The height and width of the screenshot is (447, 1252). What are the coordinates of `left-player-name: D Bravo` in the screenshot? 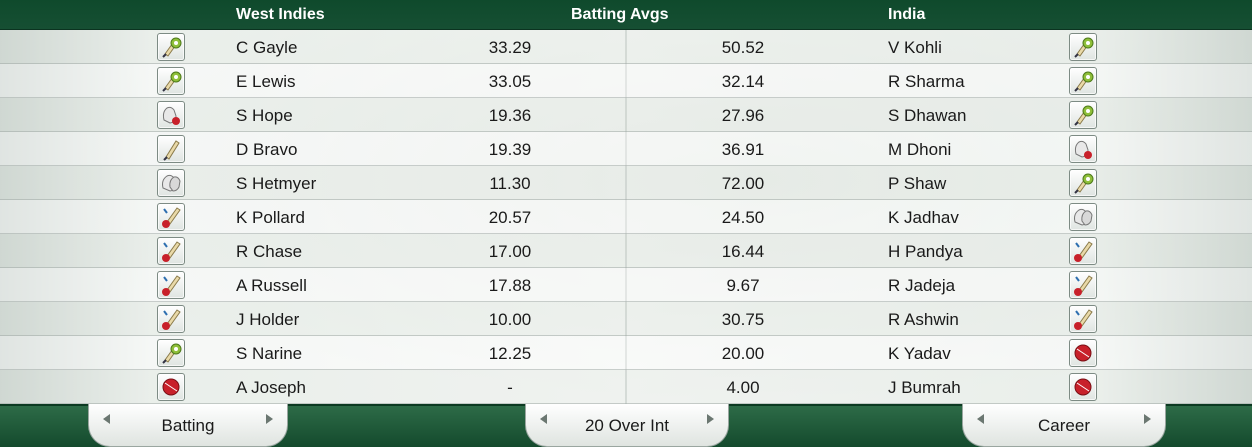 It's located at (267, 149).